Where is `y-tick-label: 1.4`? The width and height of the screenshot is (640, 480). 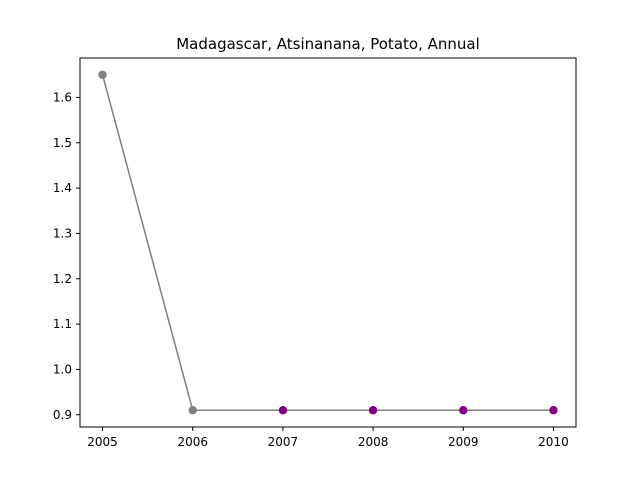 y-tick-label: 1.4 is located at coordinates (62, 188).